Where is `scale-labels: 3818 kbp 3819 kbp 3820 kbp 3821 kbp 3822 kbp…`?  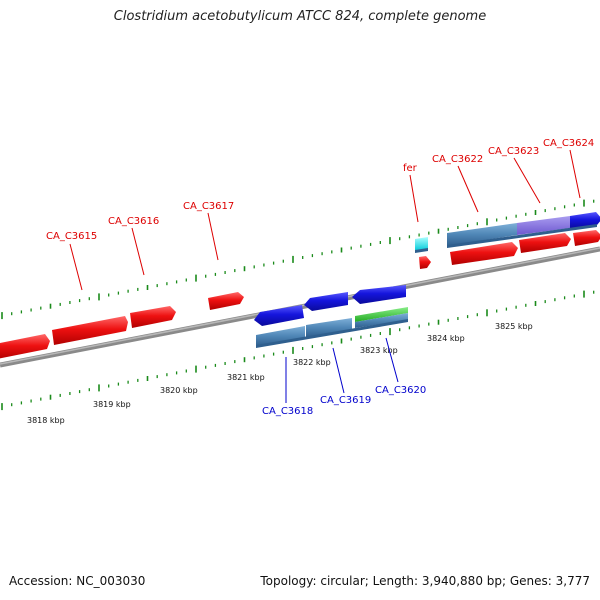
scale-labels: 3818 kbp 3819 kbp 3820 kbp 3821 kbp 3822 kbp… is located at coordinates (280, 373).